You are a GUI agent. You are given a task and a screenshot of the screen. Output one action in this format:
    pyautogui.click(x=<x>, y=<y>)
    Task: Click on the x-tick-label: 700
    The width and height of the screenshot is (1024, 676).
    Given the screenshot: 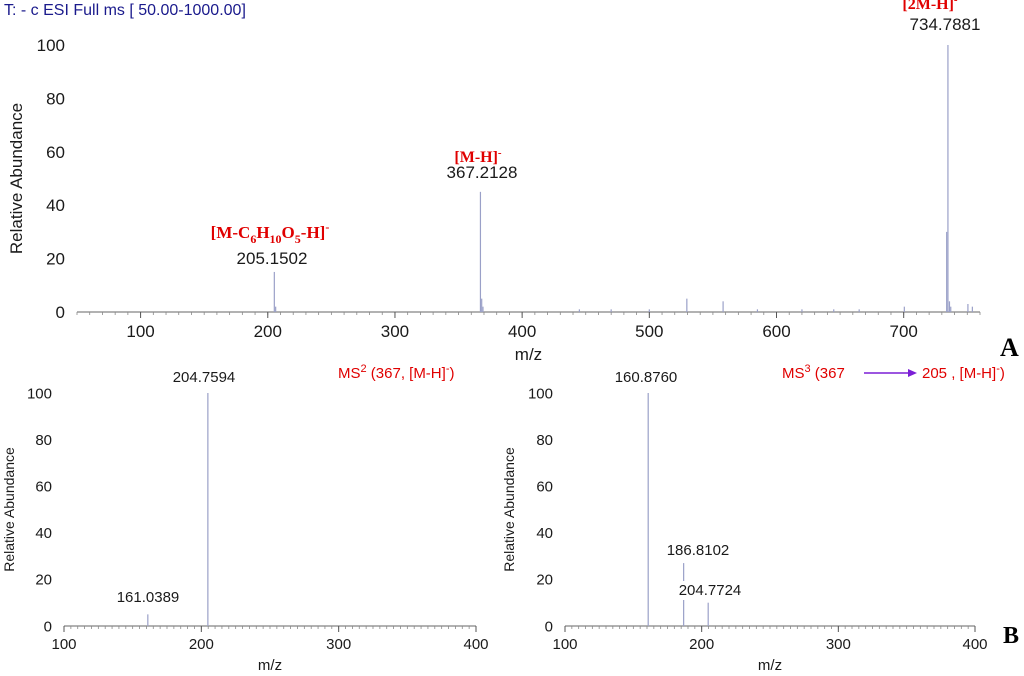 What is the action you would take?
    pyautogui.click(x=904, y=331)
    